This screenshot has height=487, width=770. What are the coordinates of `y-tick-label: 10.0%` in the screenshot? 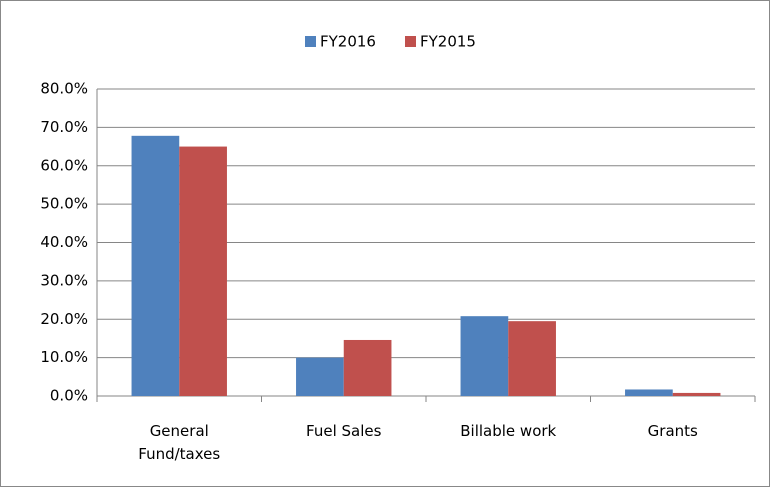 It's located at (64, 357).